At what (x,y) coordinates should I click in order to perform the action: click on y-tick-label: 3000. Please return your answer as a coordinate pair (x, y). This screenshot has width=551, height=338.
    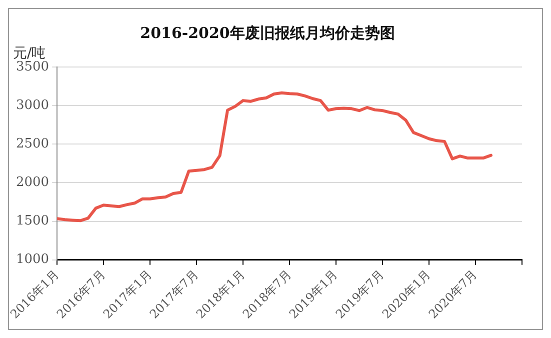
    Looking at the image, I should click on (33, 105).